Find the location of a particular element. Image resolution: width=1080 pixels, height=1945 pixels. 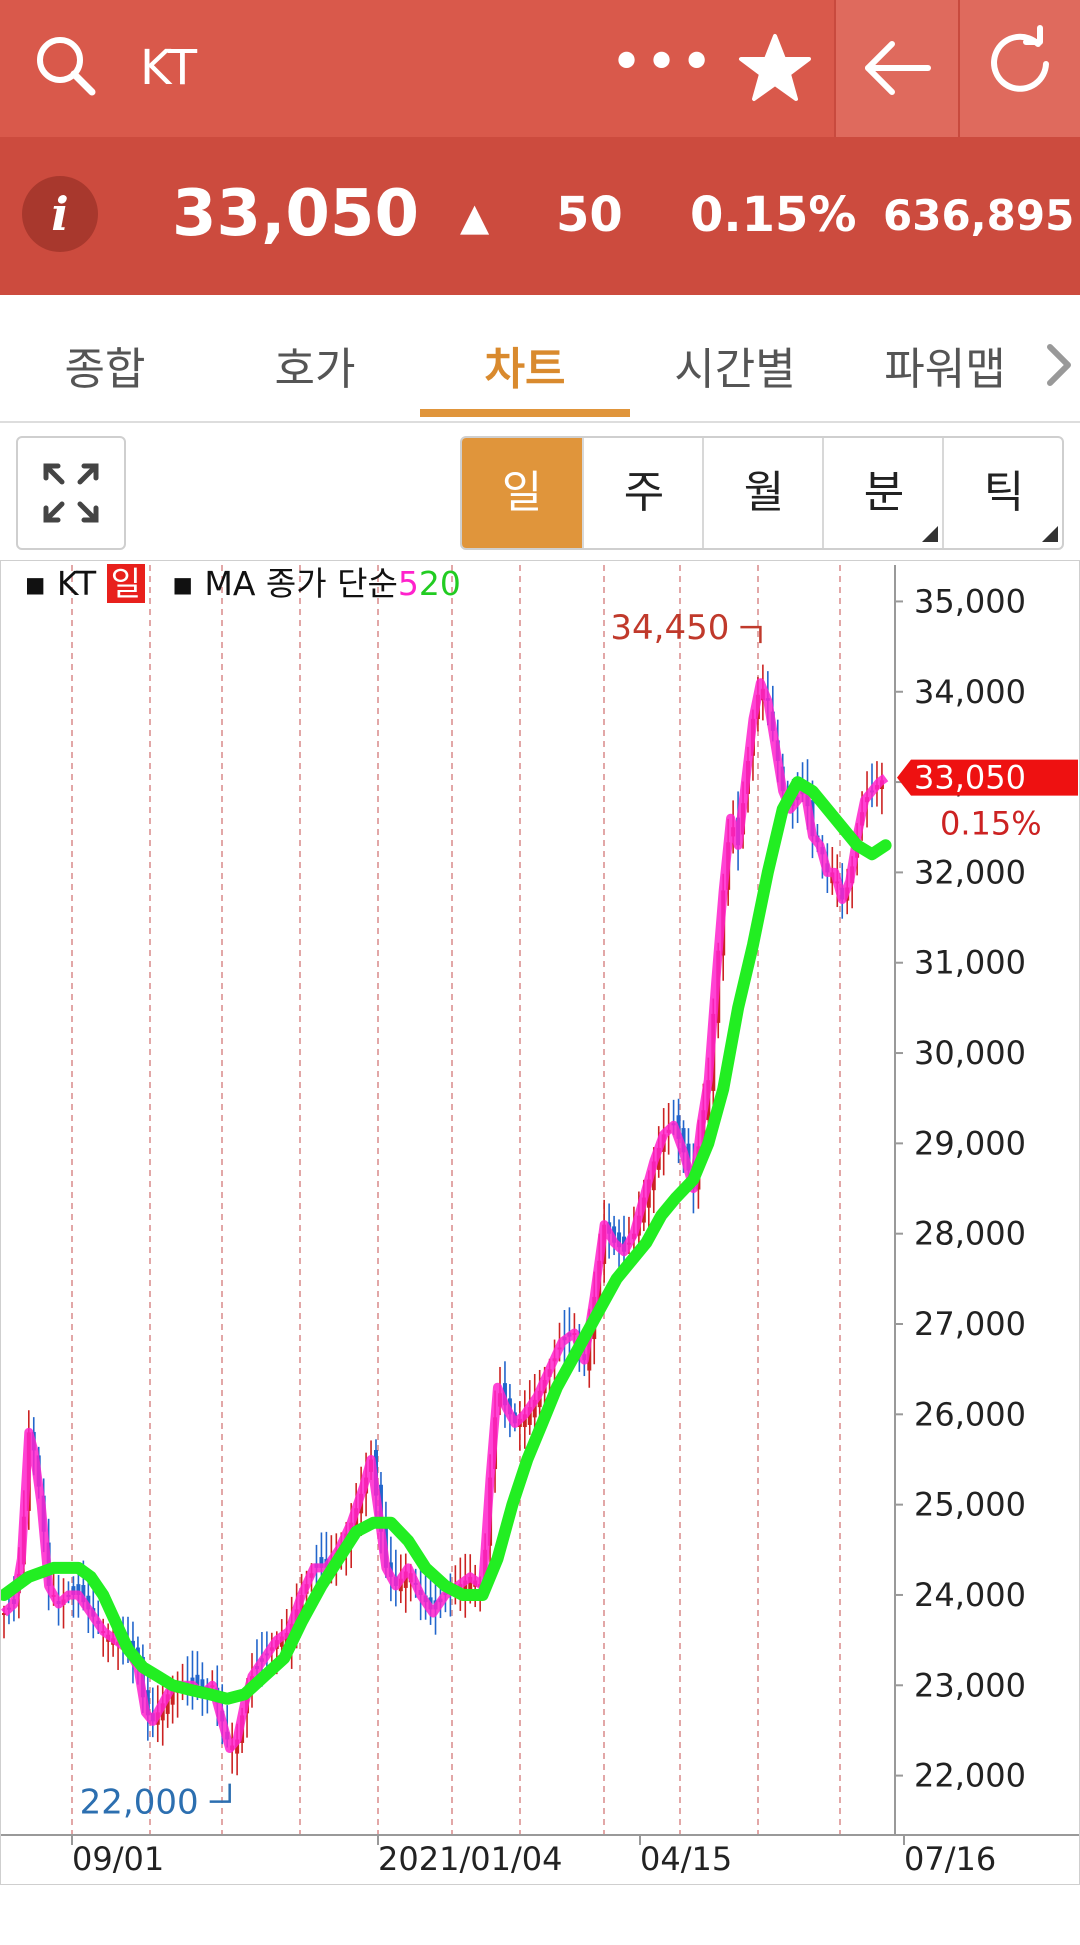

search-icon is located at coordinates (70, 70).